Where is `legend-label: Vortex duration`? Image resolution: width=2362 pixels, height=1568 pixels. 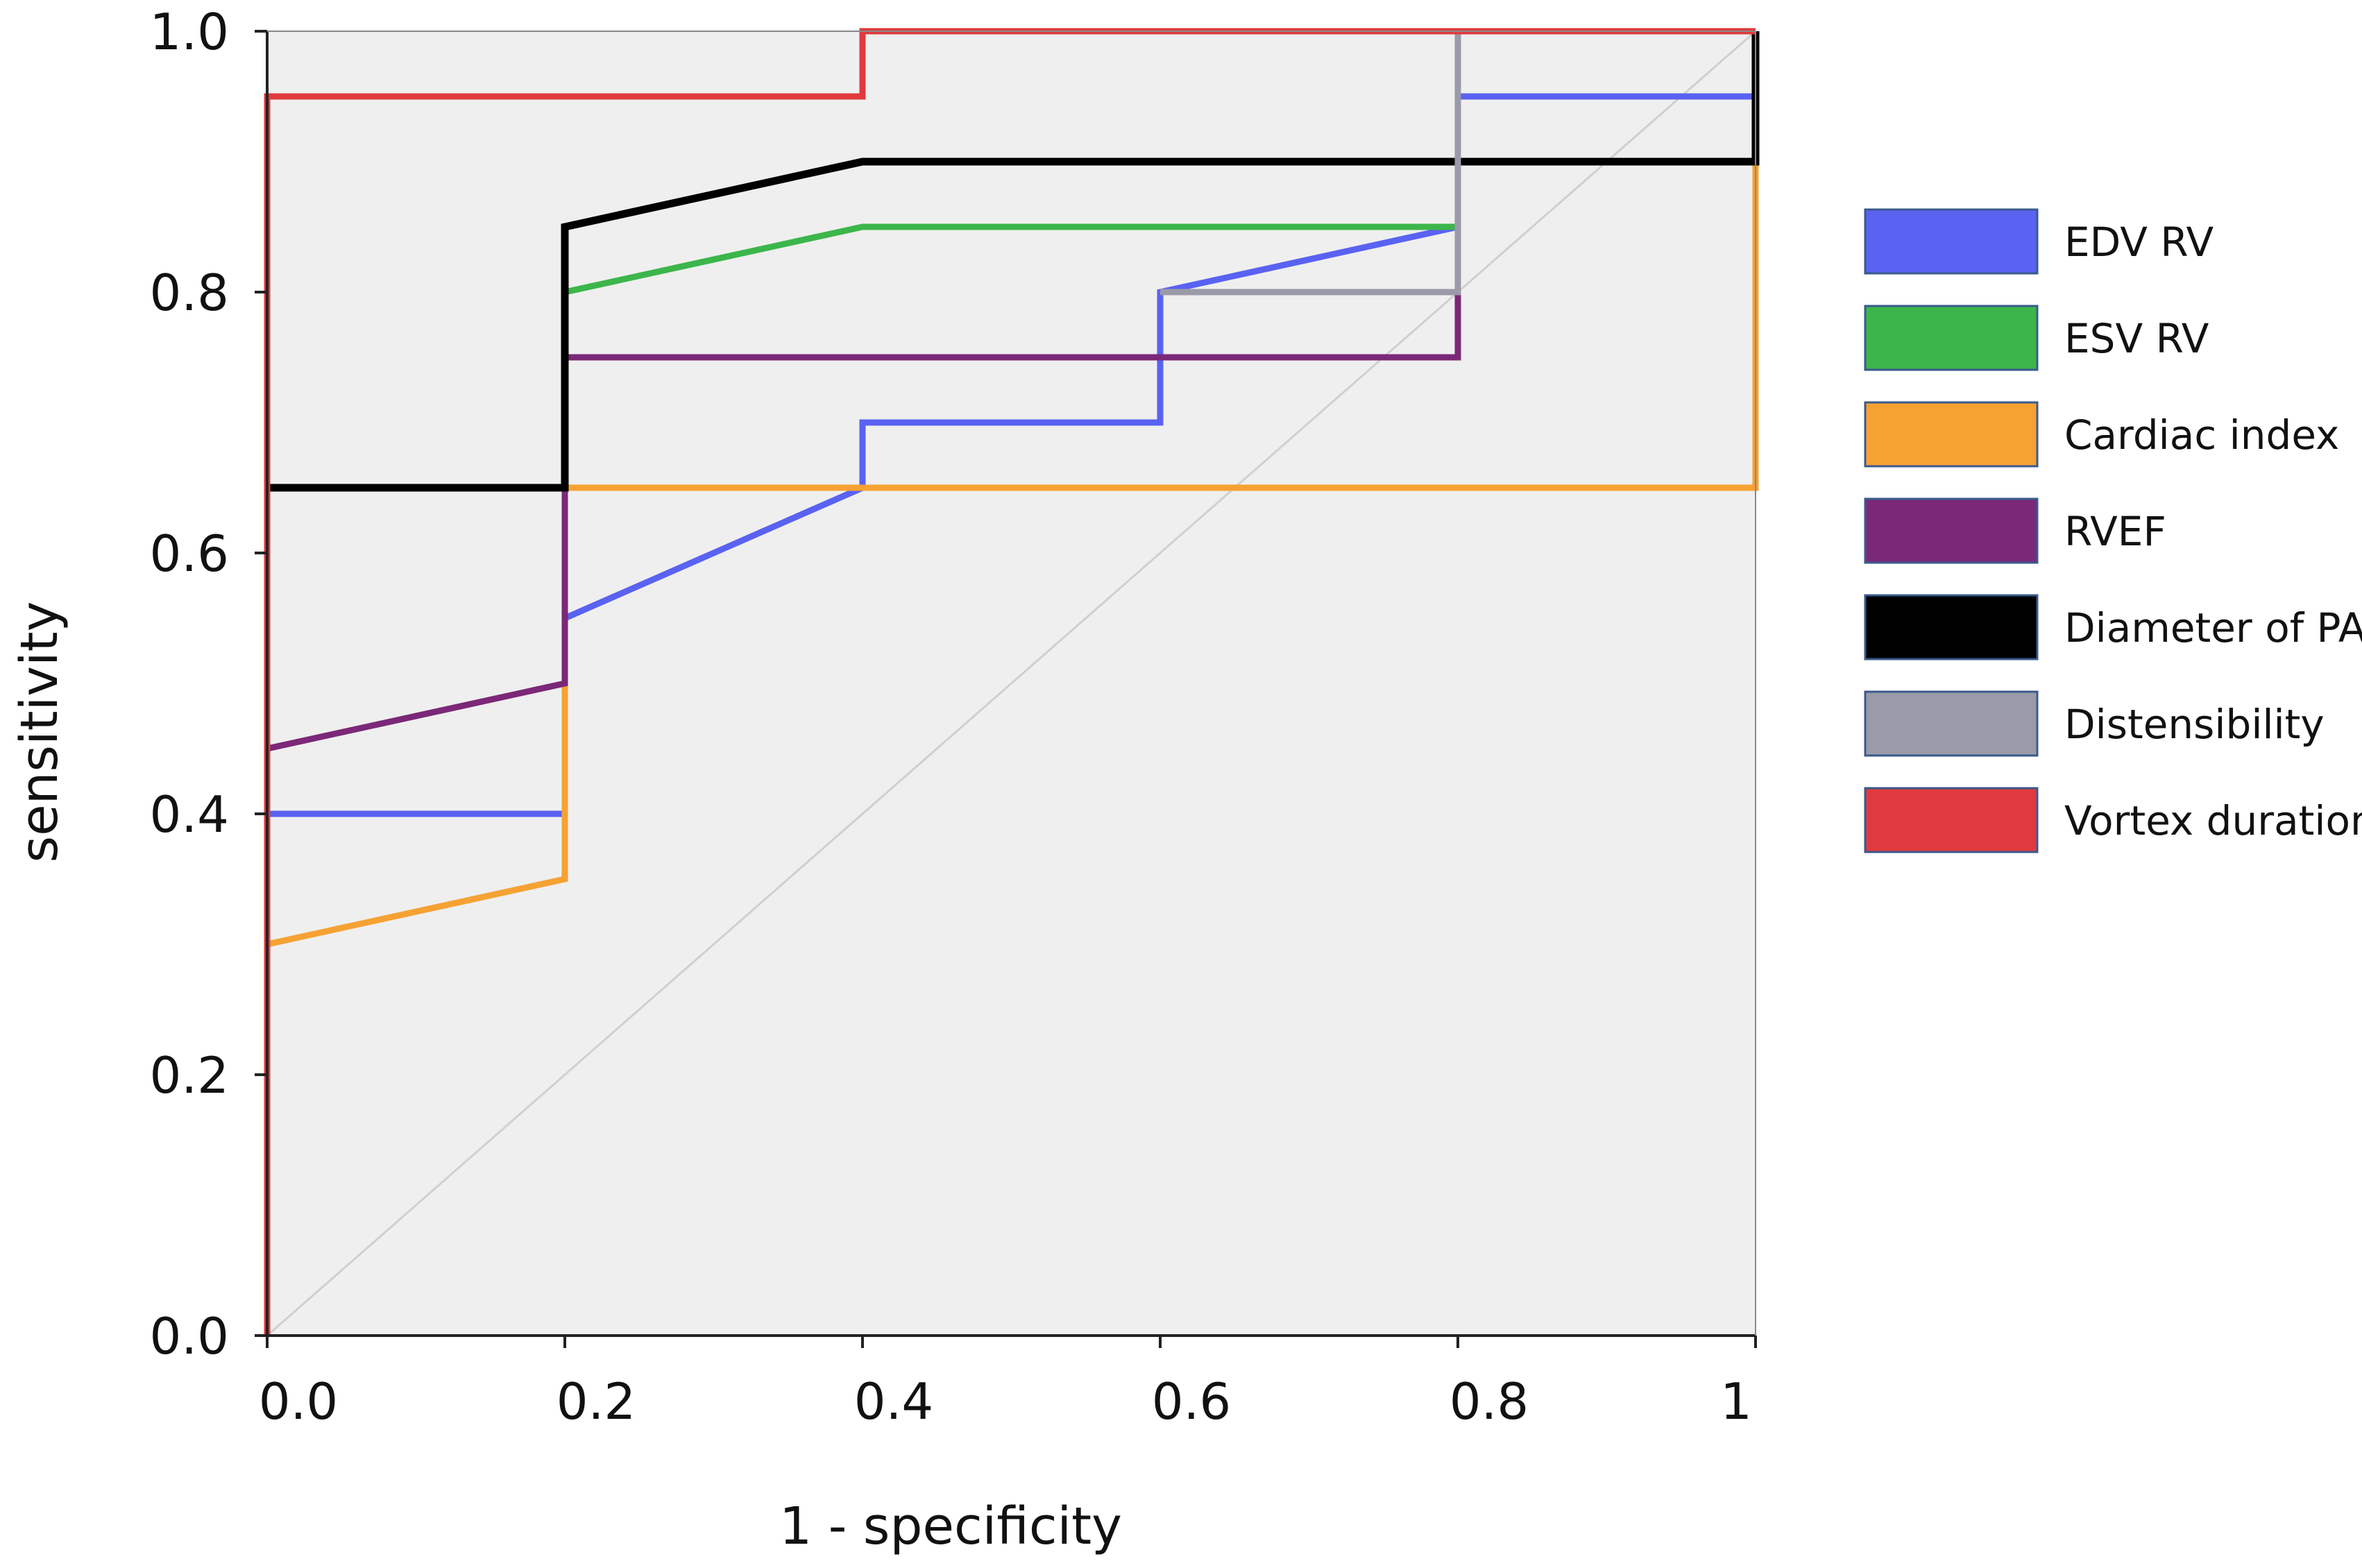
legend-label: Vortex duration is located at coordinates (2213, 820).